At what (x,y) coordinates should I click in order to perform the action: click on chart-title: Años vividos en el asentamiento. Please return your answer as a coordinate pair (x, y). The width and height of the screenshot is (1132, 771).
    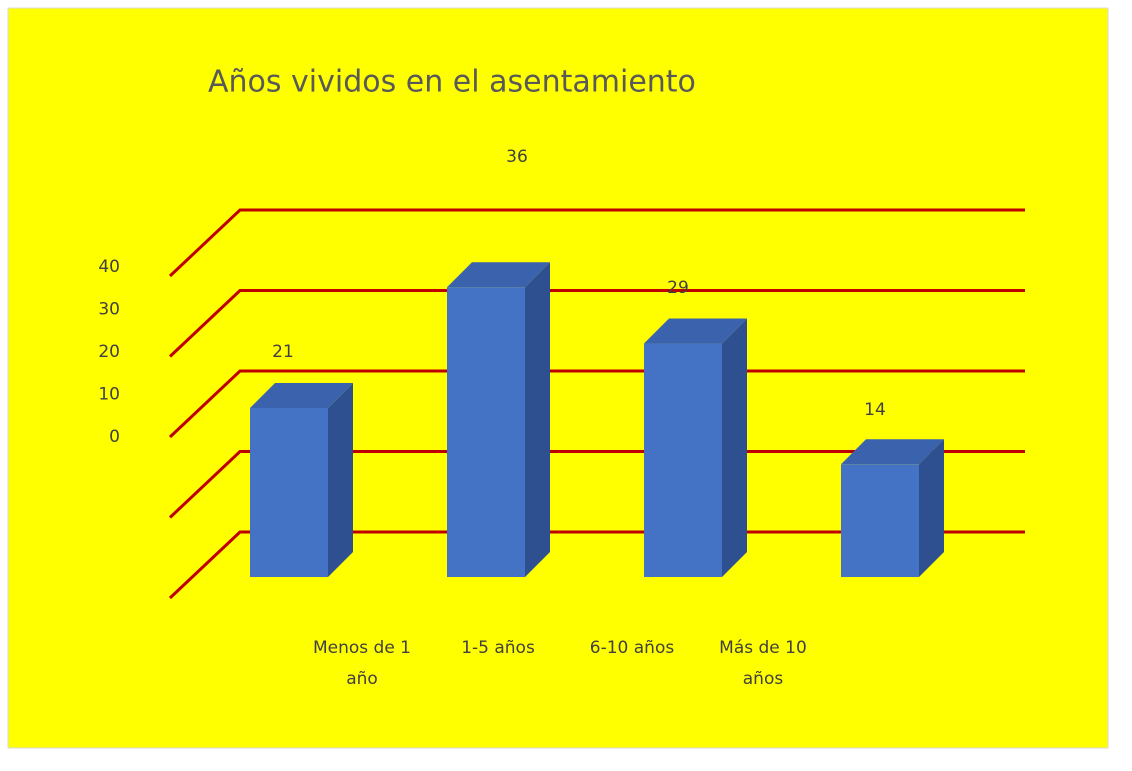
    Looking at the image, I should click on (452, 82).